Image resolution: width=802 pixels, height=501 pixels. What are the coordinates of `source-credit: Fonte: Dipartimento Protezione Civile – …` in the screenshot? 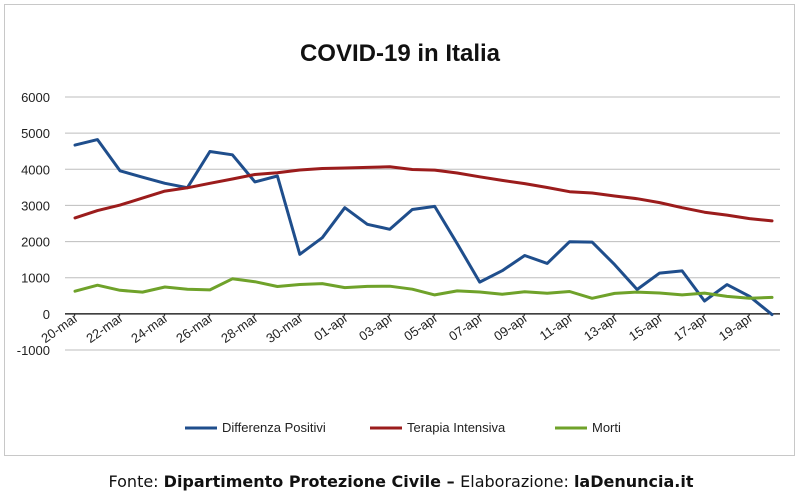 It's located at (401, 481).